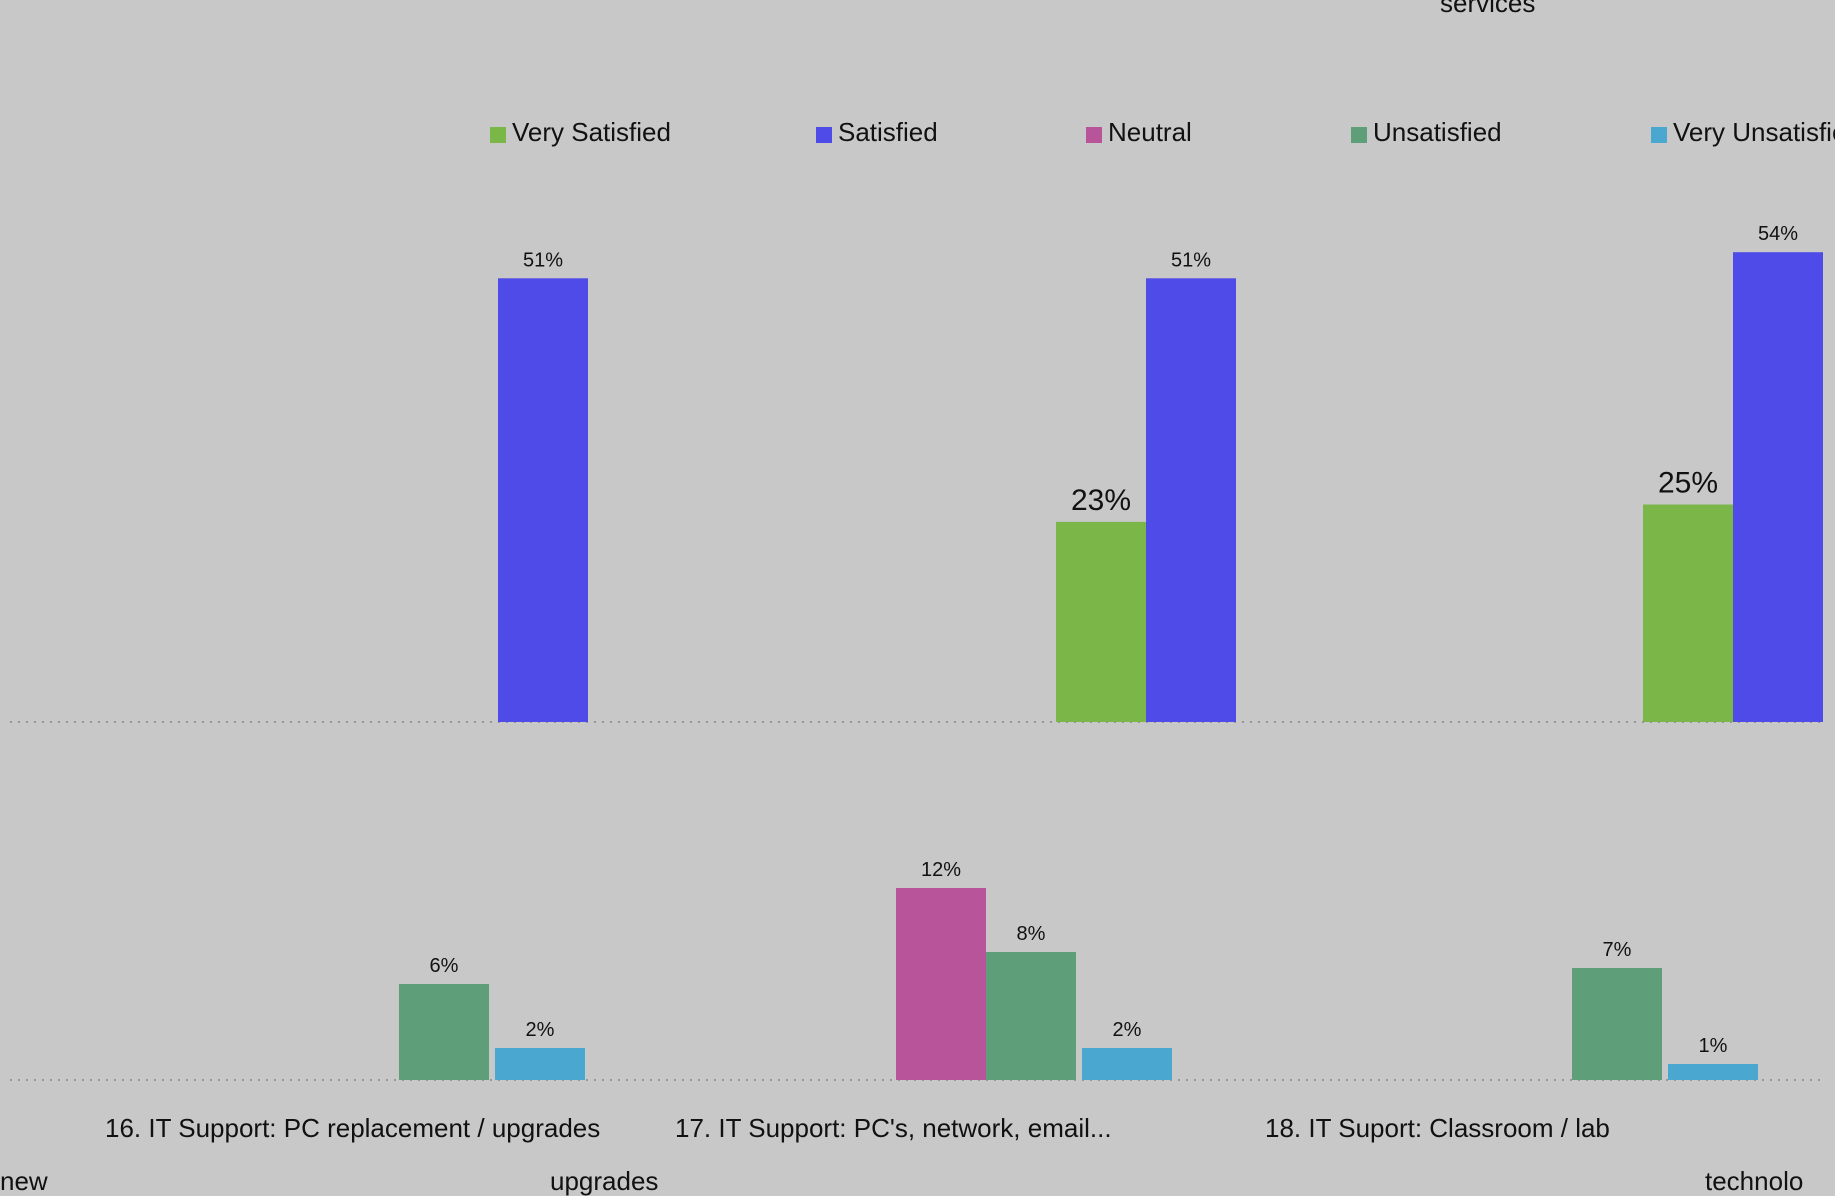 The height and width of the screenshot is (1196, 1835). I want to click on data-label: 12%, so click(941, 870).